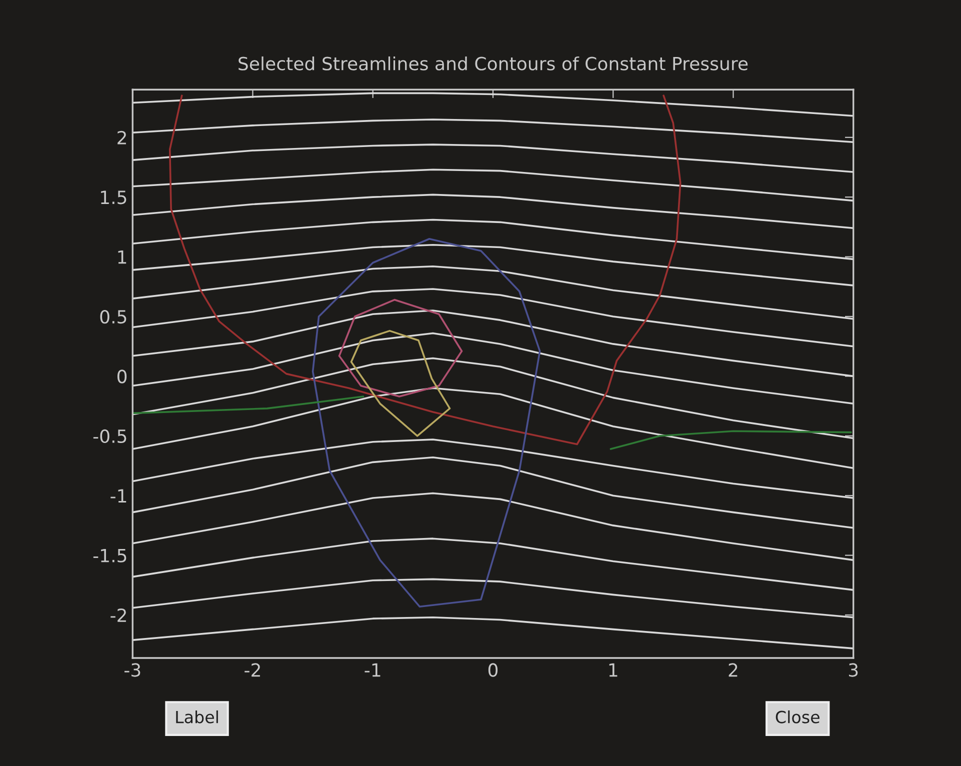 The image size is (961, 766). I want to click on y-tick-label: 0, so click(122, 377).